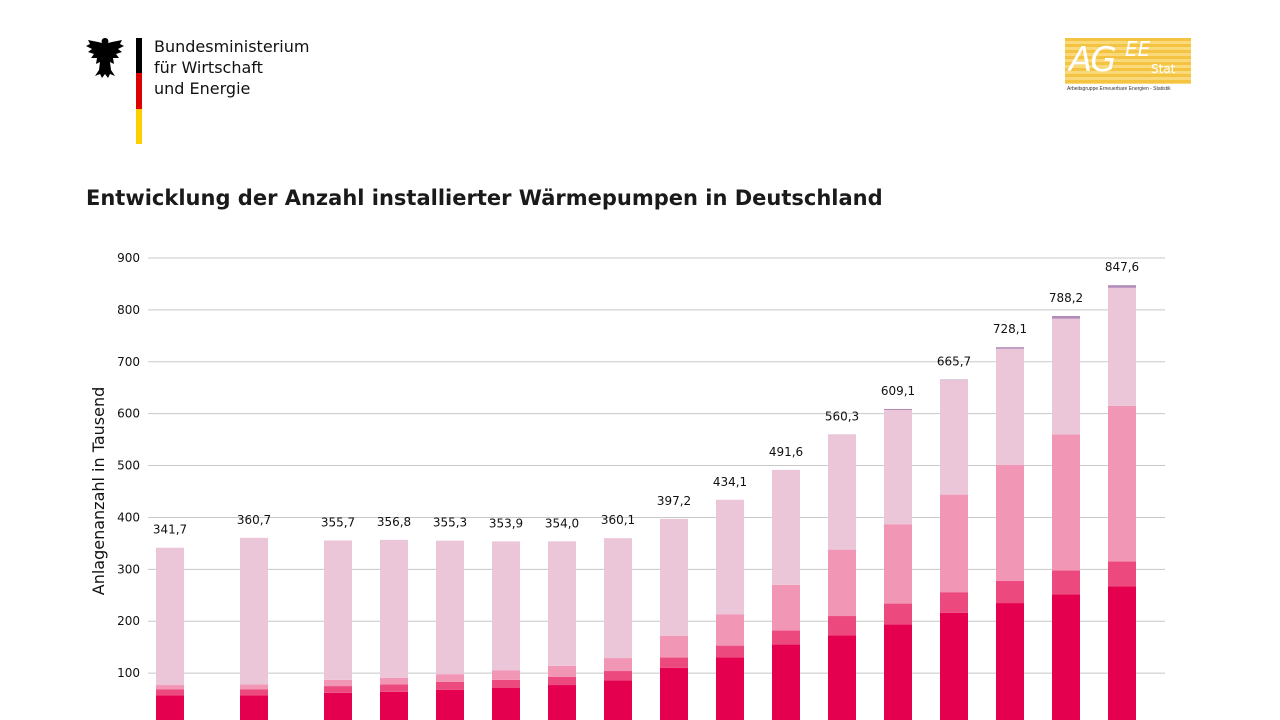 The image size is (1280, 720). What do you see at coordinates (128, 621) in the screenshot?
I see `y-tick-label-200: 200` at bounding box center [128, 621].